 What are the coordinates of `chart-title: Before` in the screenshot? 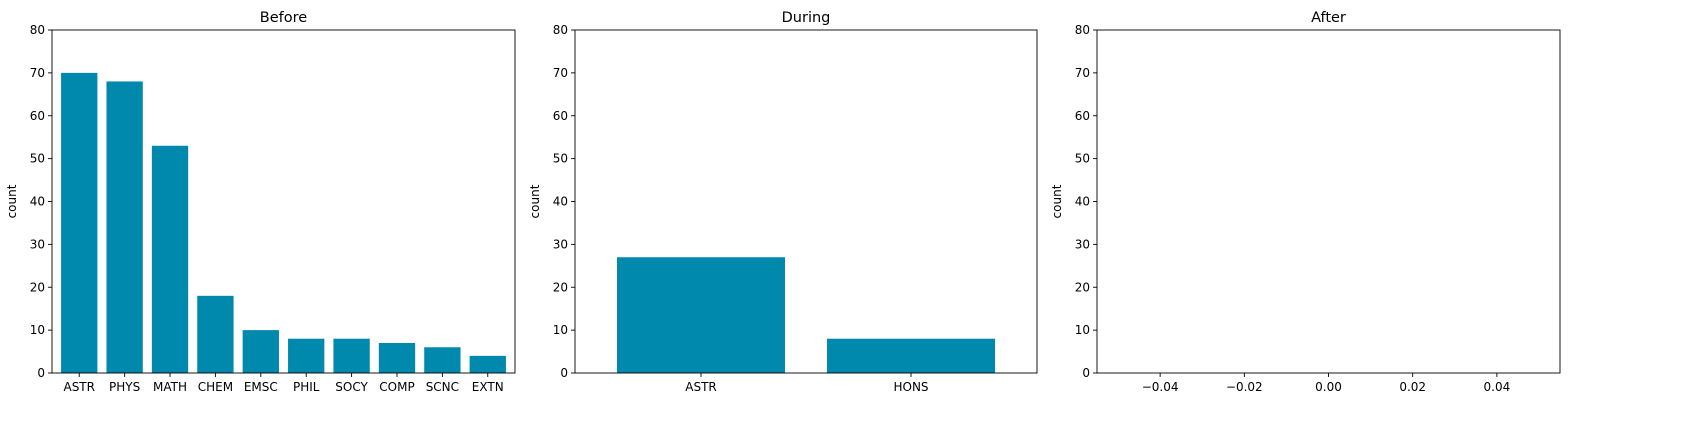 It's located at (283, 18).